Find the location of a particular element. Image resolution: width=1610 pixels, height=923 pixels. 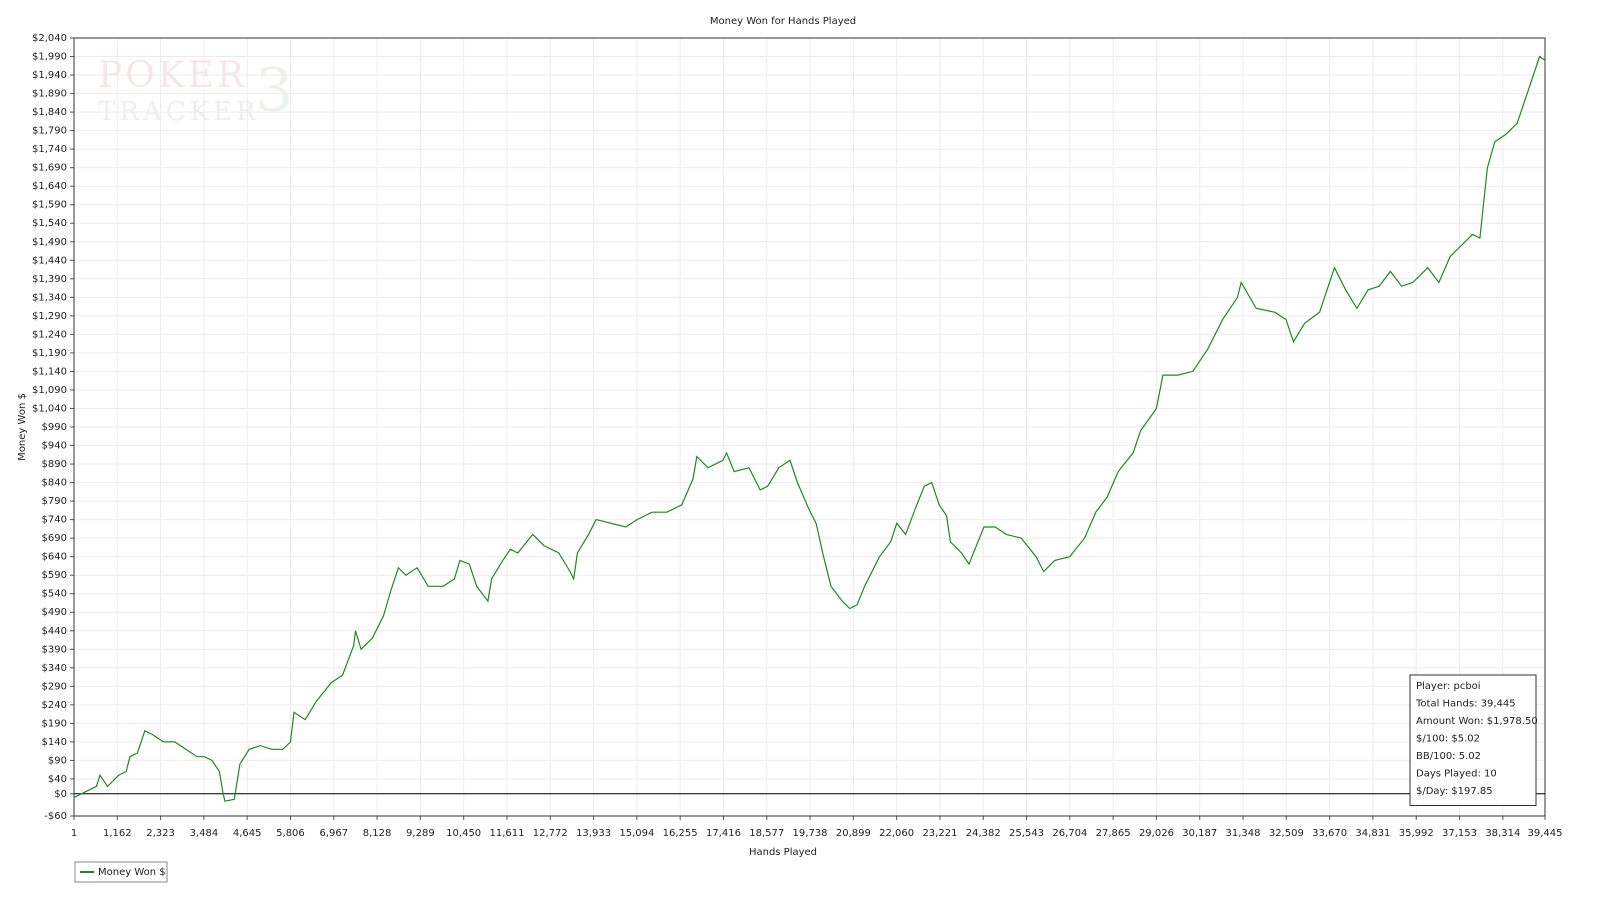

y-tick-label: $440 is located at coordinates (54, 631).